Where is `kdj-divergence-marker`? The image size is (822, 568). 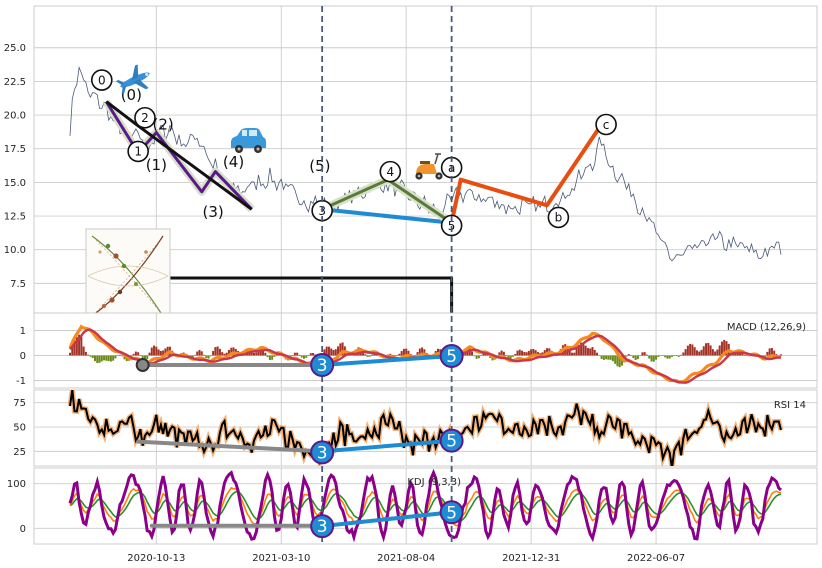 kdj-divergence-marker is located at coordinates (322, 526).